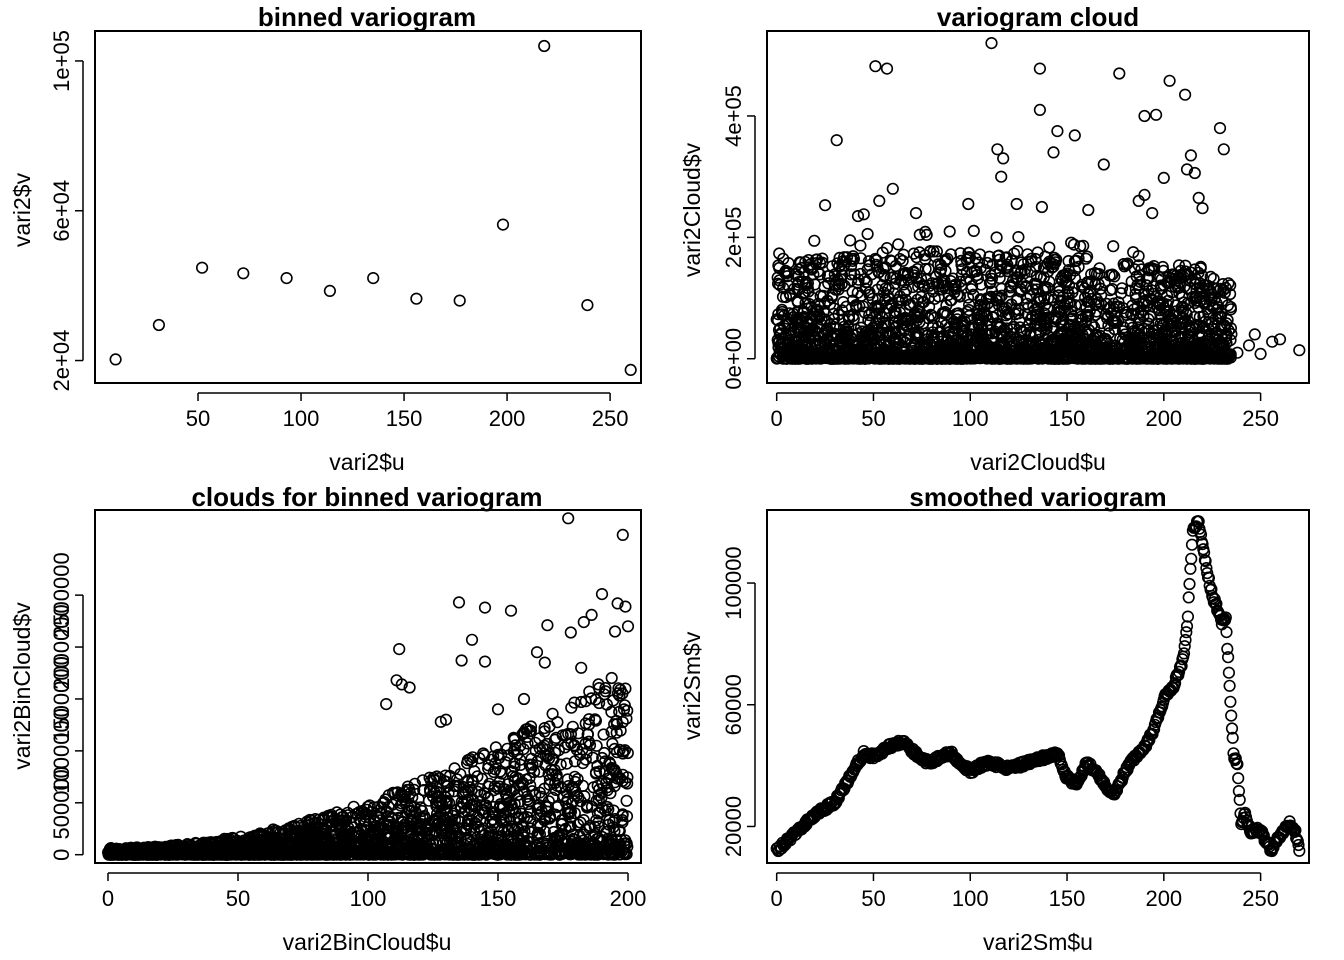 The height and width of the screenshot is (960, 1344). Describe the element at coordinates (61, 699) in the screenshot. I see `y-tick-label: 1500000` at that location.